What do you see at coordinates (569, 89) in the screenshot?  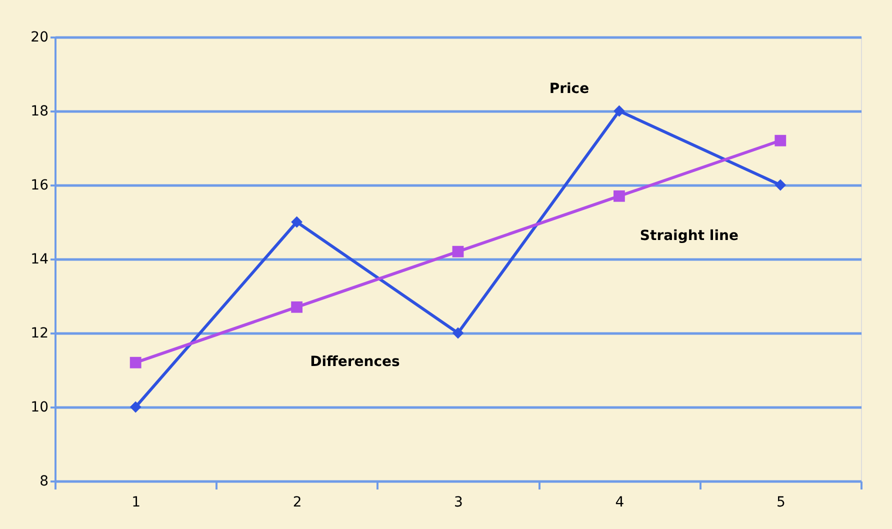 I see `text: Price` at bounding box center [569, 89].